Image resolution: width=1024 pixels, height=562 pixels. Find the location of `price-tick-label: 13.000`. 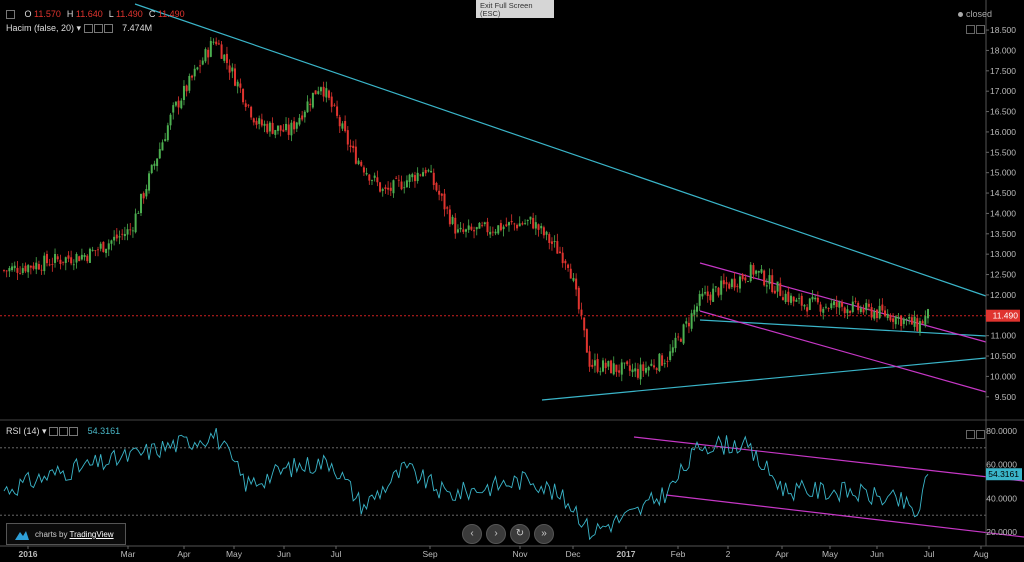

price-tick-label: 13.000 is located at coordinates (1003, 254).